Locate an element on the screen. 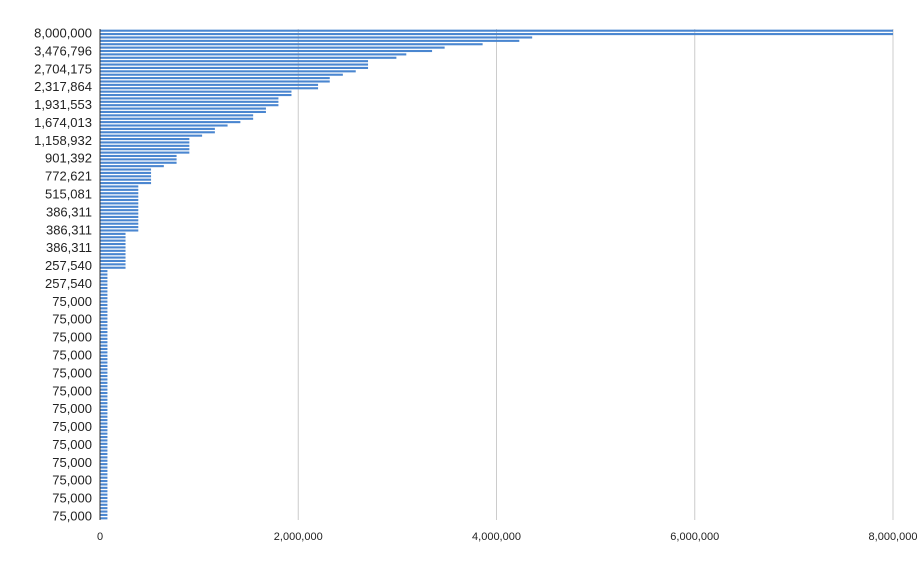 The image size is (922, 569). y-tick-label: 3,476,796 is located at coordinates (63, 50).